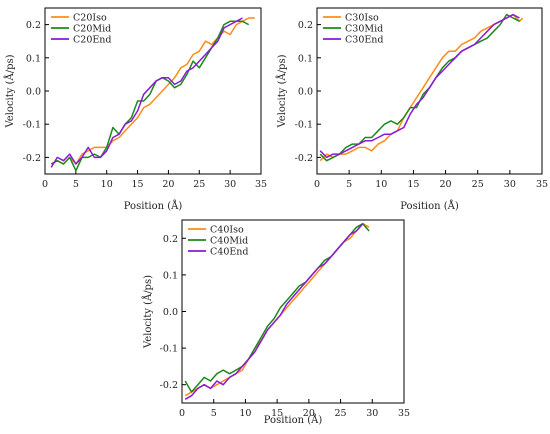 The image size is (550, 434). Describe the element at coordinates (146, 92) in the screenshot. I see `series-line-C20End` at that location.